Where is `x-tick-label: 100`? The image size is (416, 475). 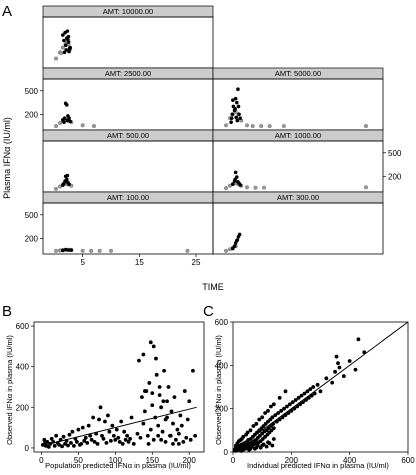
x-tick-label: 100 is located at coordinates (116, 460).